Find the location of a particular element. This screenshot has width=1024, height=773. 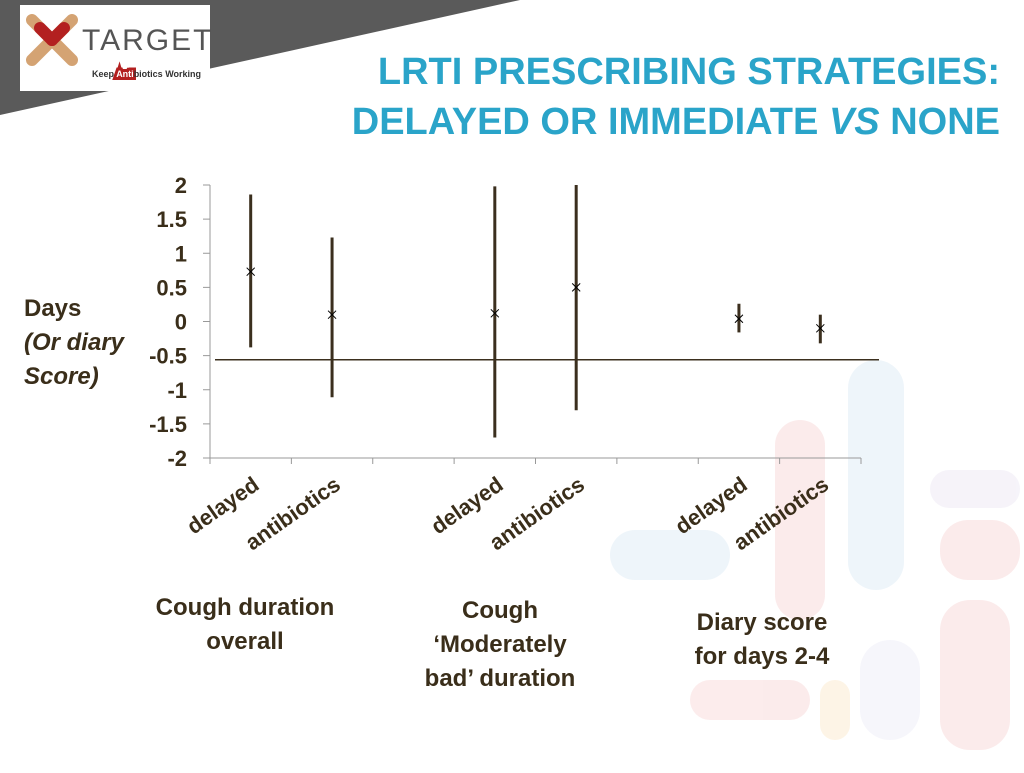

y-tick-label: 2 is located at coordinates (181, 185).